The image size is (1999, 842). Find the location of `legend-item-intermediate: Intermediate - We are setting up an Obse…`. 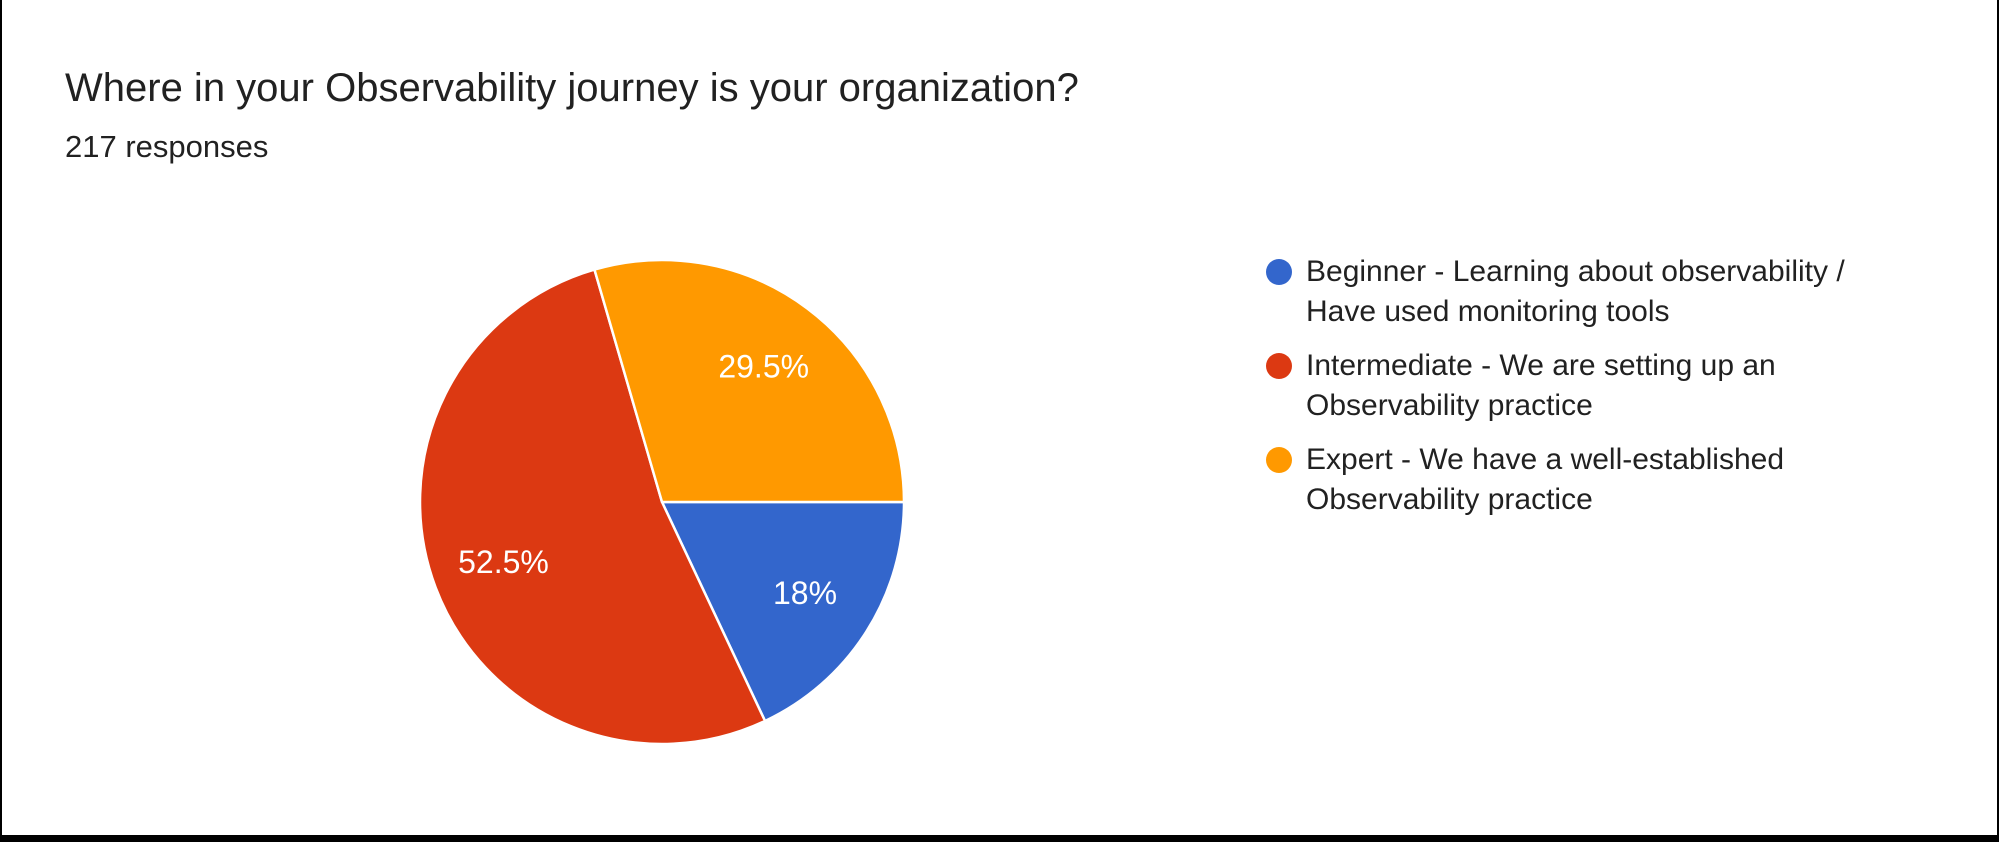

legend-item-intermediate: Intermediate - We are setting up an Obse… is located at coordinates (1606, 386).